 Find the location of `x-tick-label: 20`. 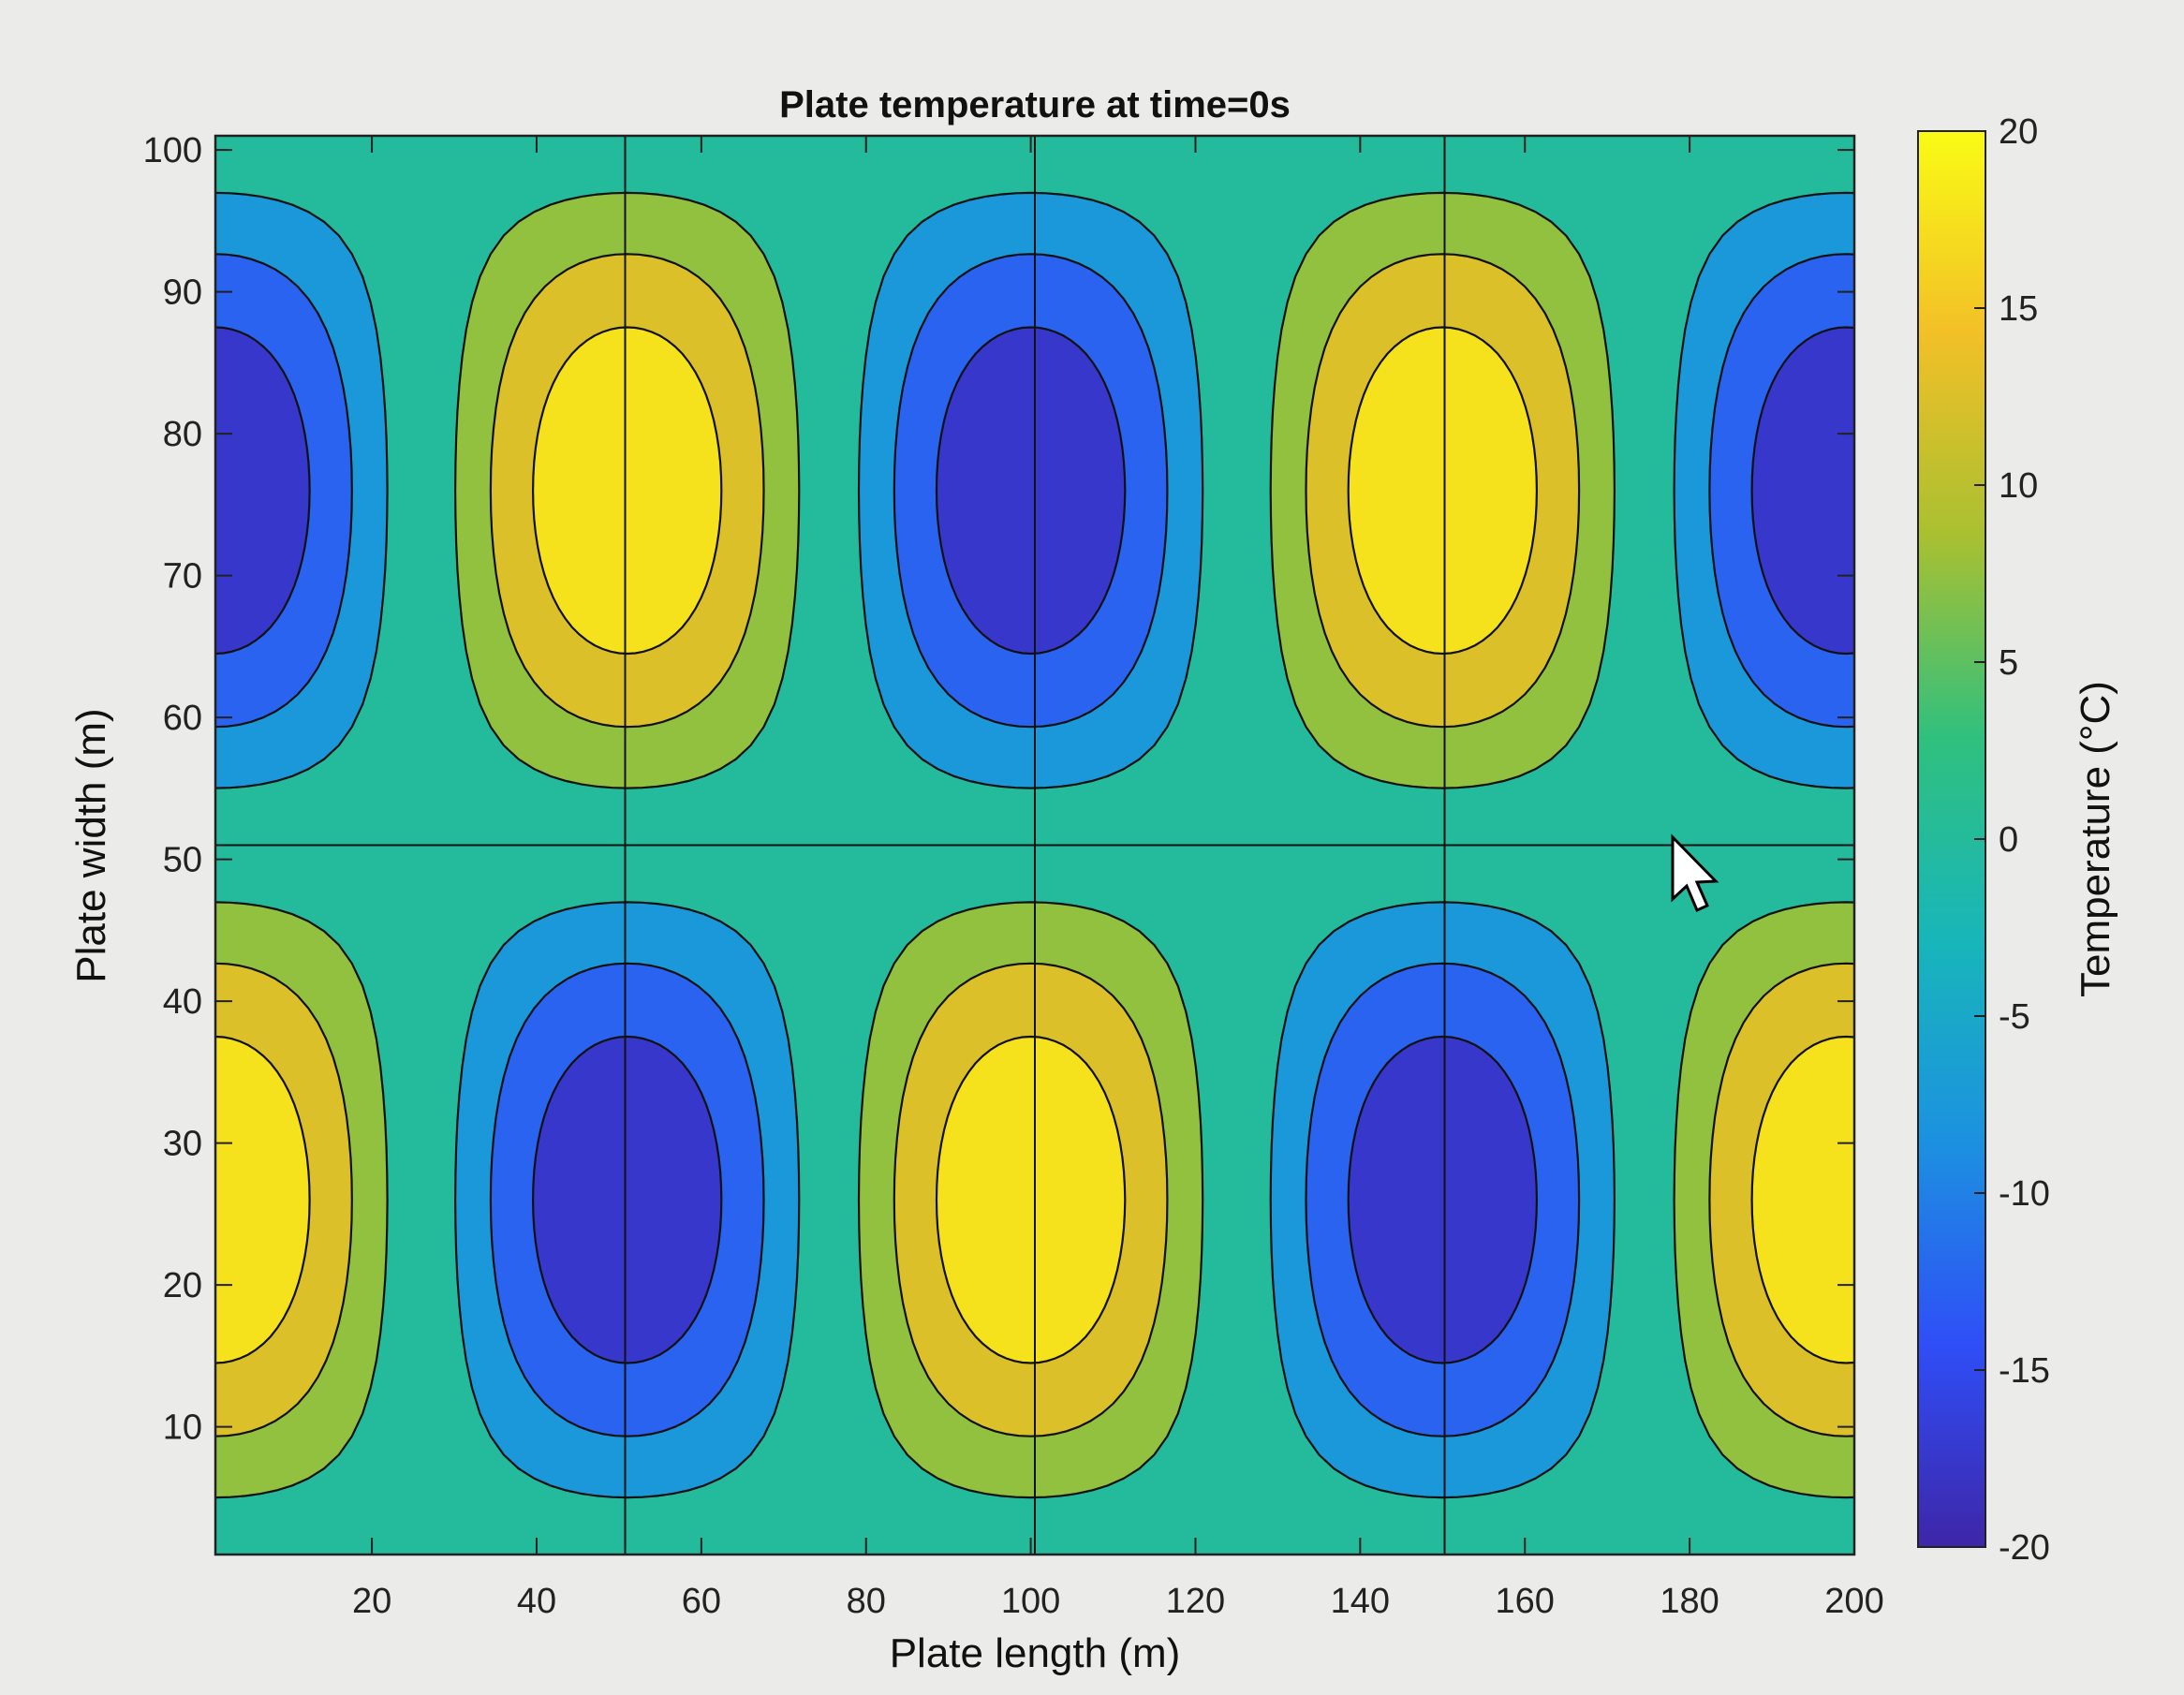

x-tick-label: 20 is located at coordinates (371, 1601).